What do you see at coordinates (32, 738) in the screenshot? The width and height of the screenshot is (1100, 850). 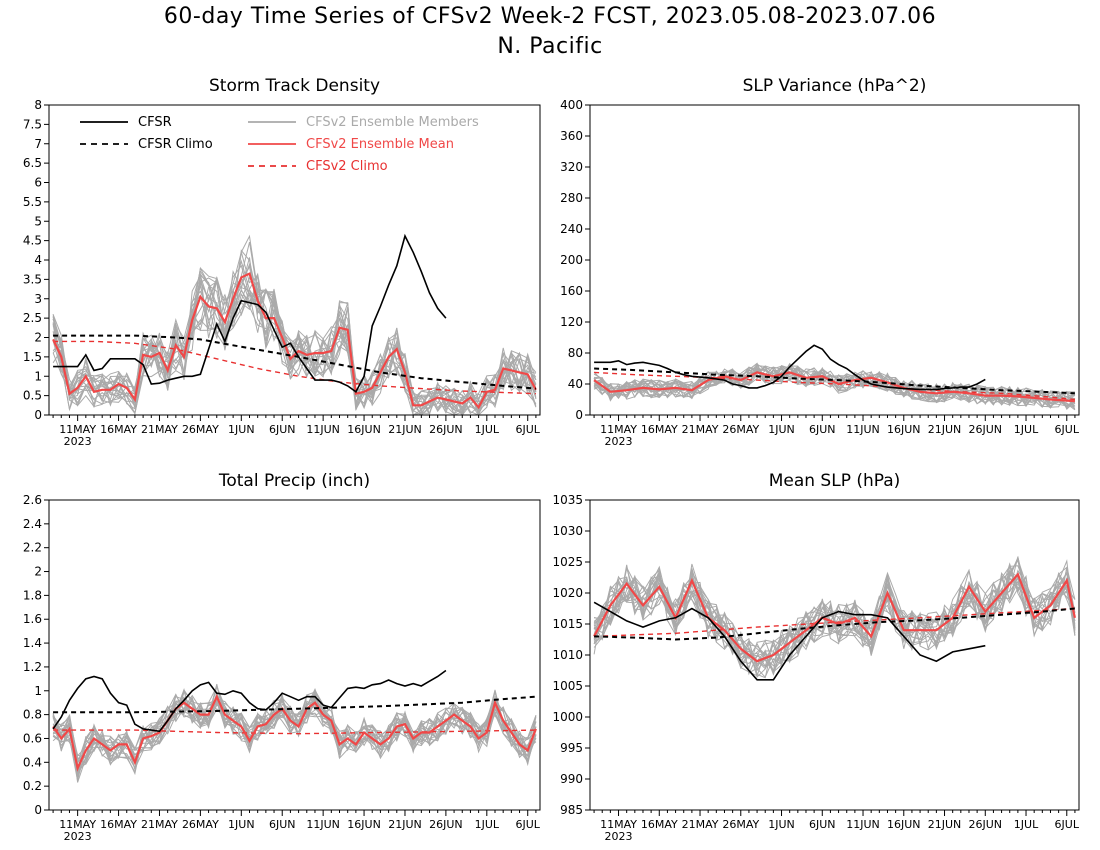 I see `y-tick-label: 0.6` at bounding box center [32, 738].